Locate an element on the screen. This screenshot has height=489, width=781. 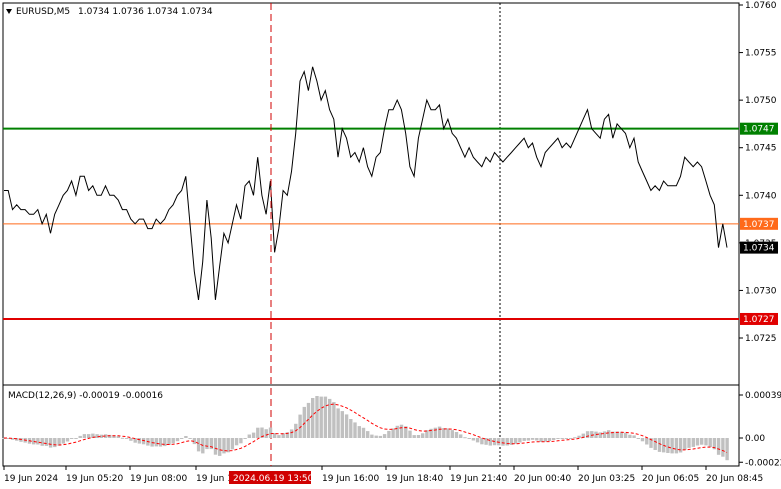
macd-tick-label: 0.00 is located at coordinates (755, 439).